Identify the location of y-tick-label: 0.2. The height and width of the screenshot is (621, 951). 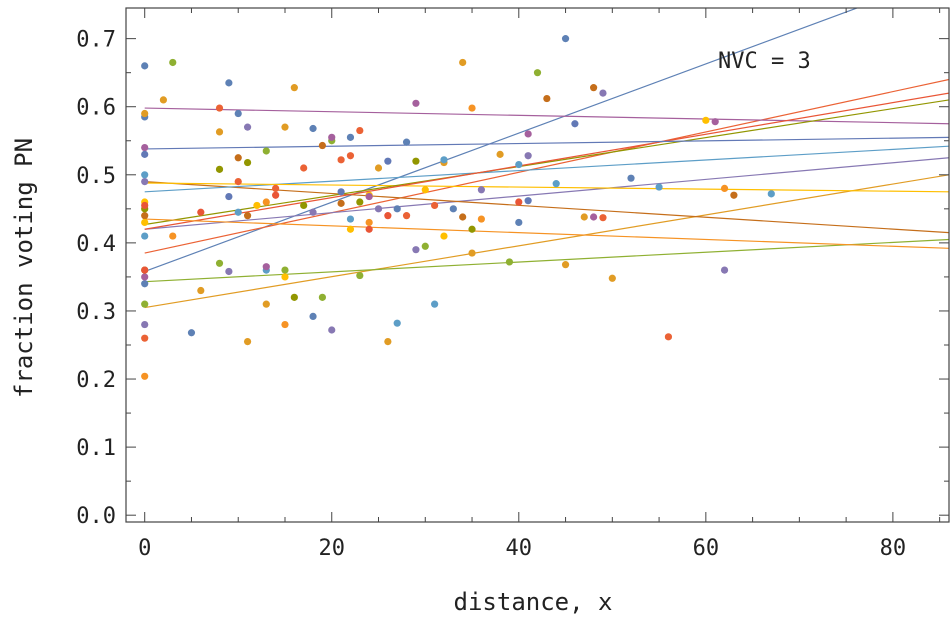
(96, 380).